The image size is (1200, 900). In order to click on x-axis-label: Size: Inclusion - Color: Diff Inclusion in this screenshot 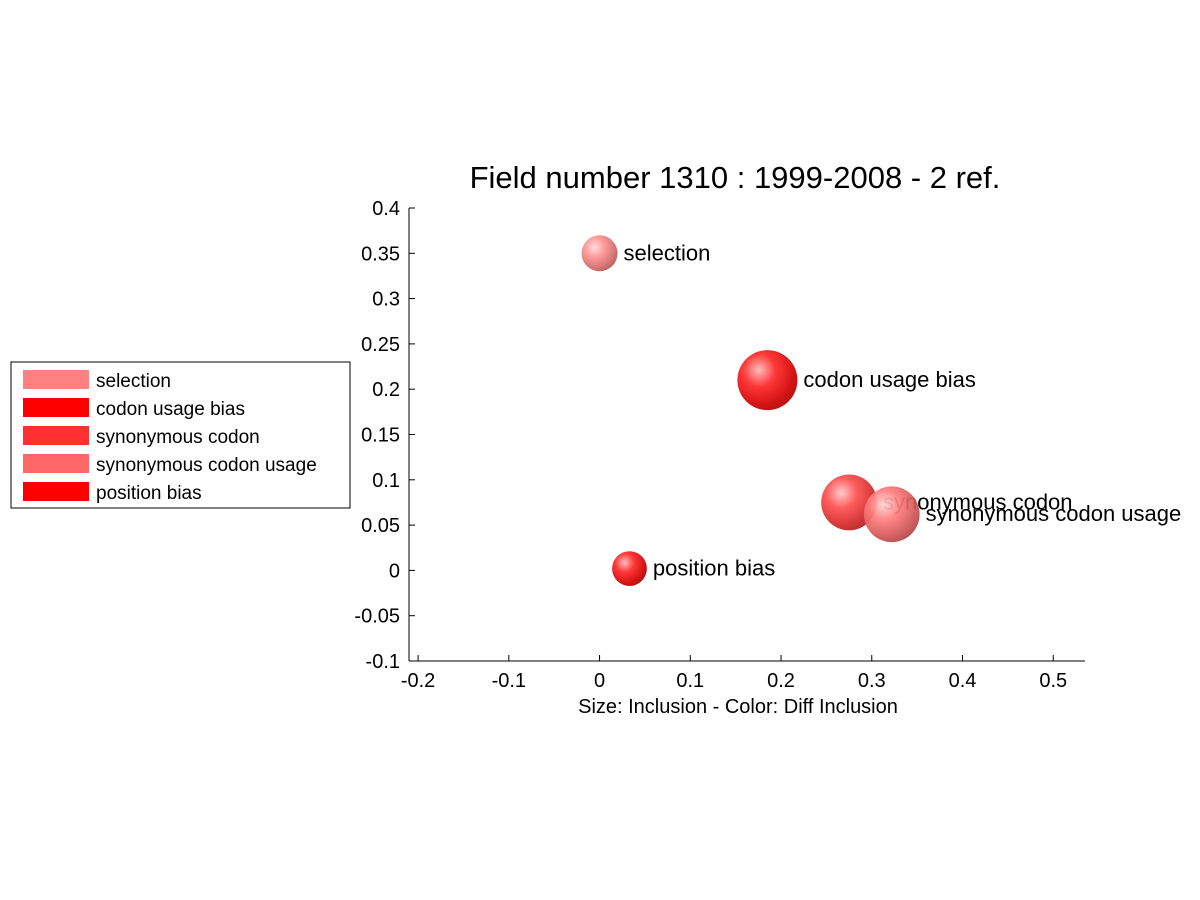, I will do `click(738, 707)`.